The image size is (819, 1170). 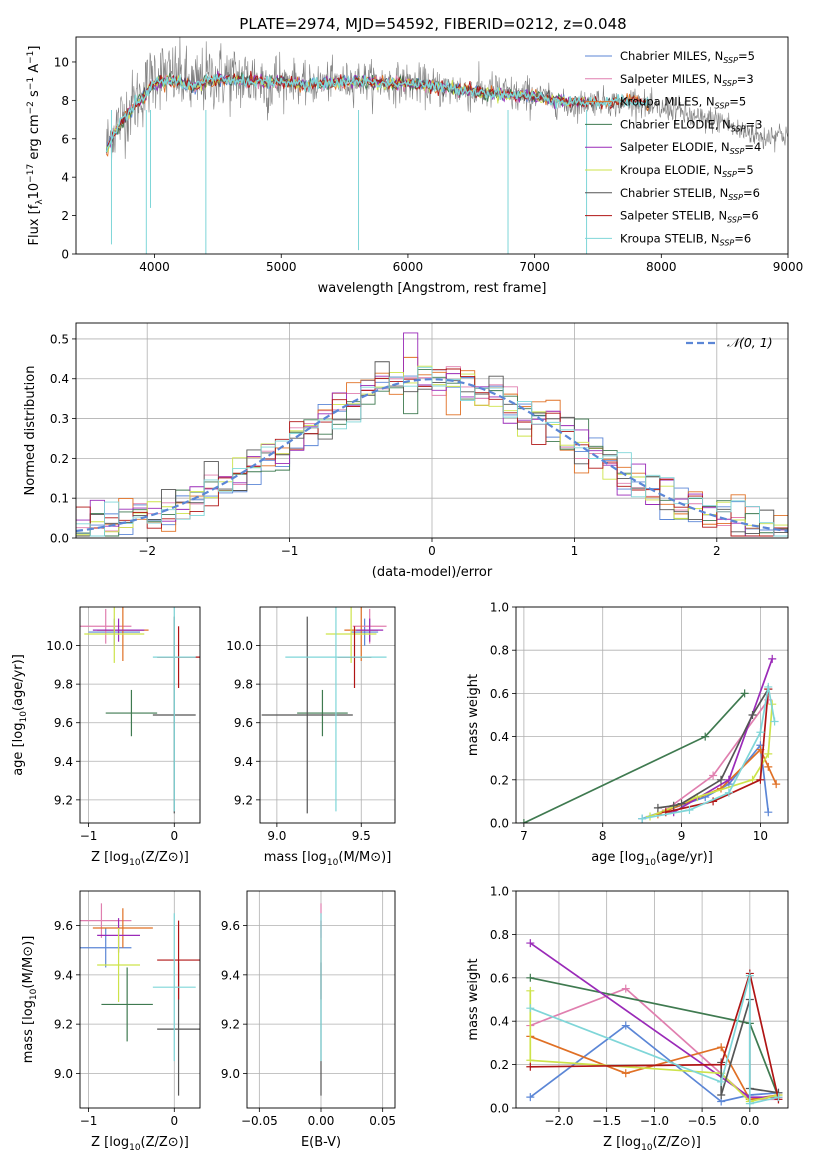 I want to click on age_vs_Z-plot-area, so click(x=140, y=710).